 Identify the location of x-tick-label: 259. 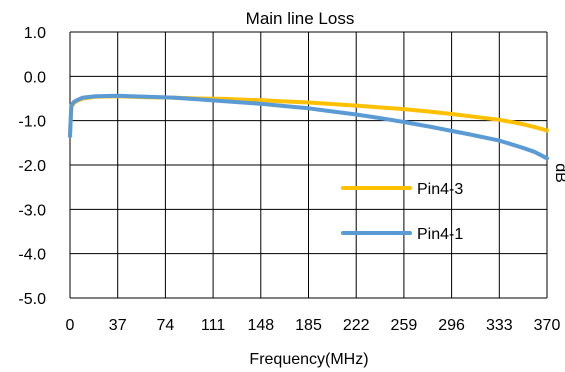
(404, 325).